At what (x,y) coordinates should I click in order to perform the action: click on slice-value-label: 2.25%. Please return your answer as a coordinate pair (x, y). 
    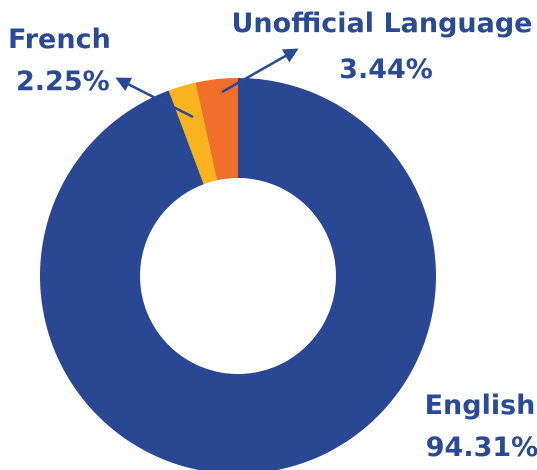
    Looking at the image, I should click on (63, 81).